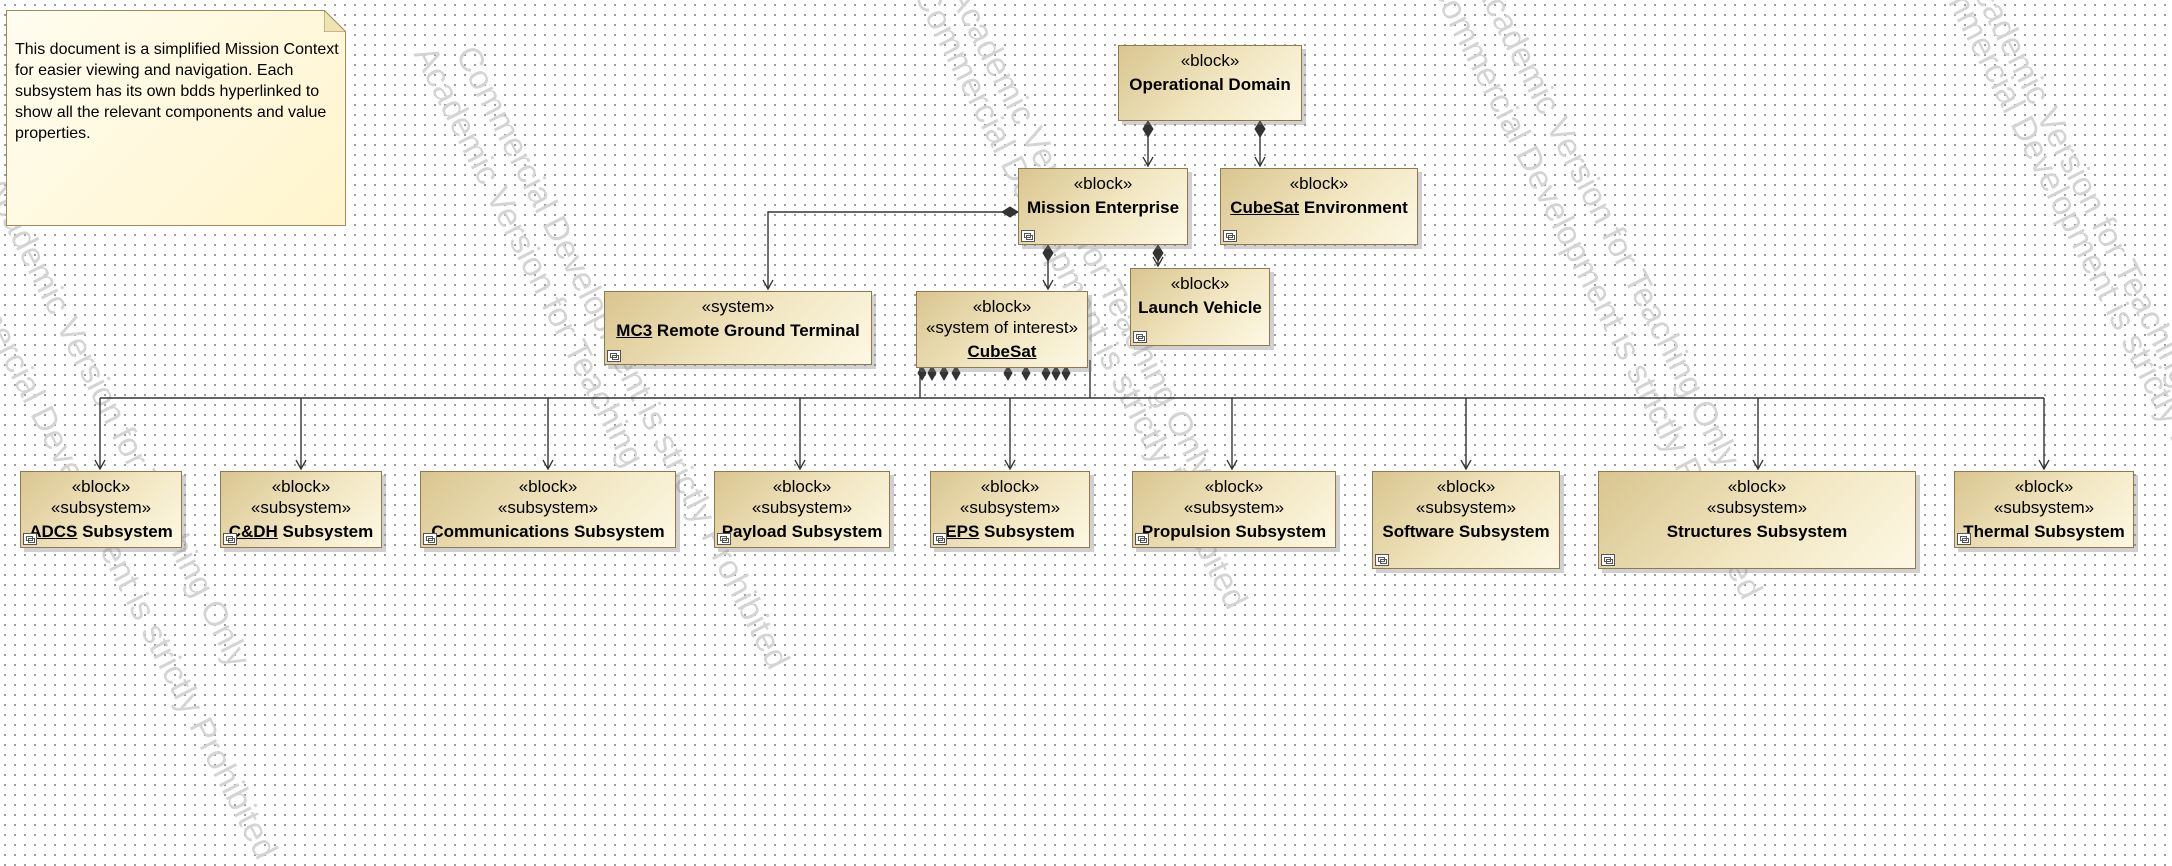 The height and width of the screenshot is (866, 2172). I want to click on block-adcs-subsystem: «block» «subsystem» ADCS Subsystem, so click(101, 509).